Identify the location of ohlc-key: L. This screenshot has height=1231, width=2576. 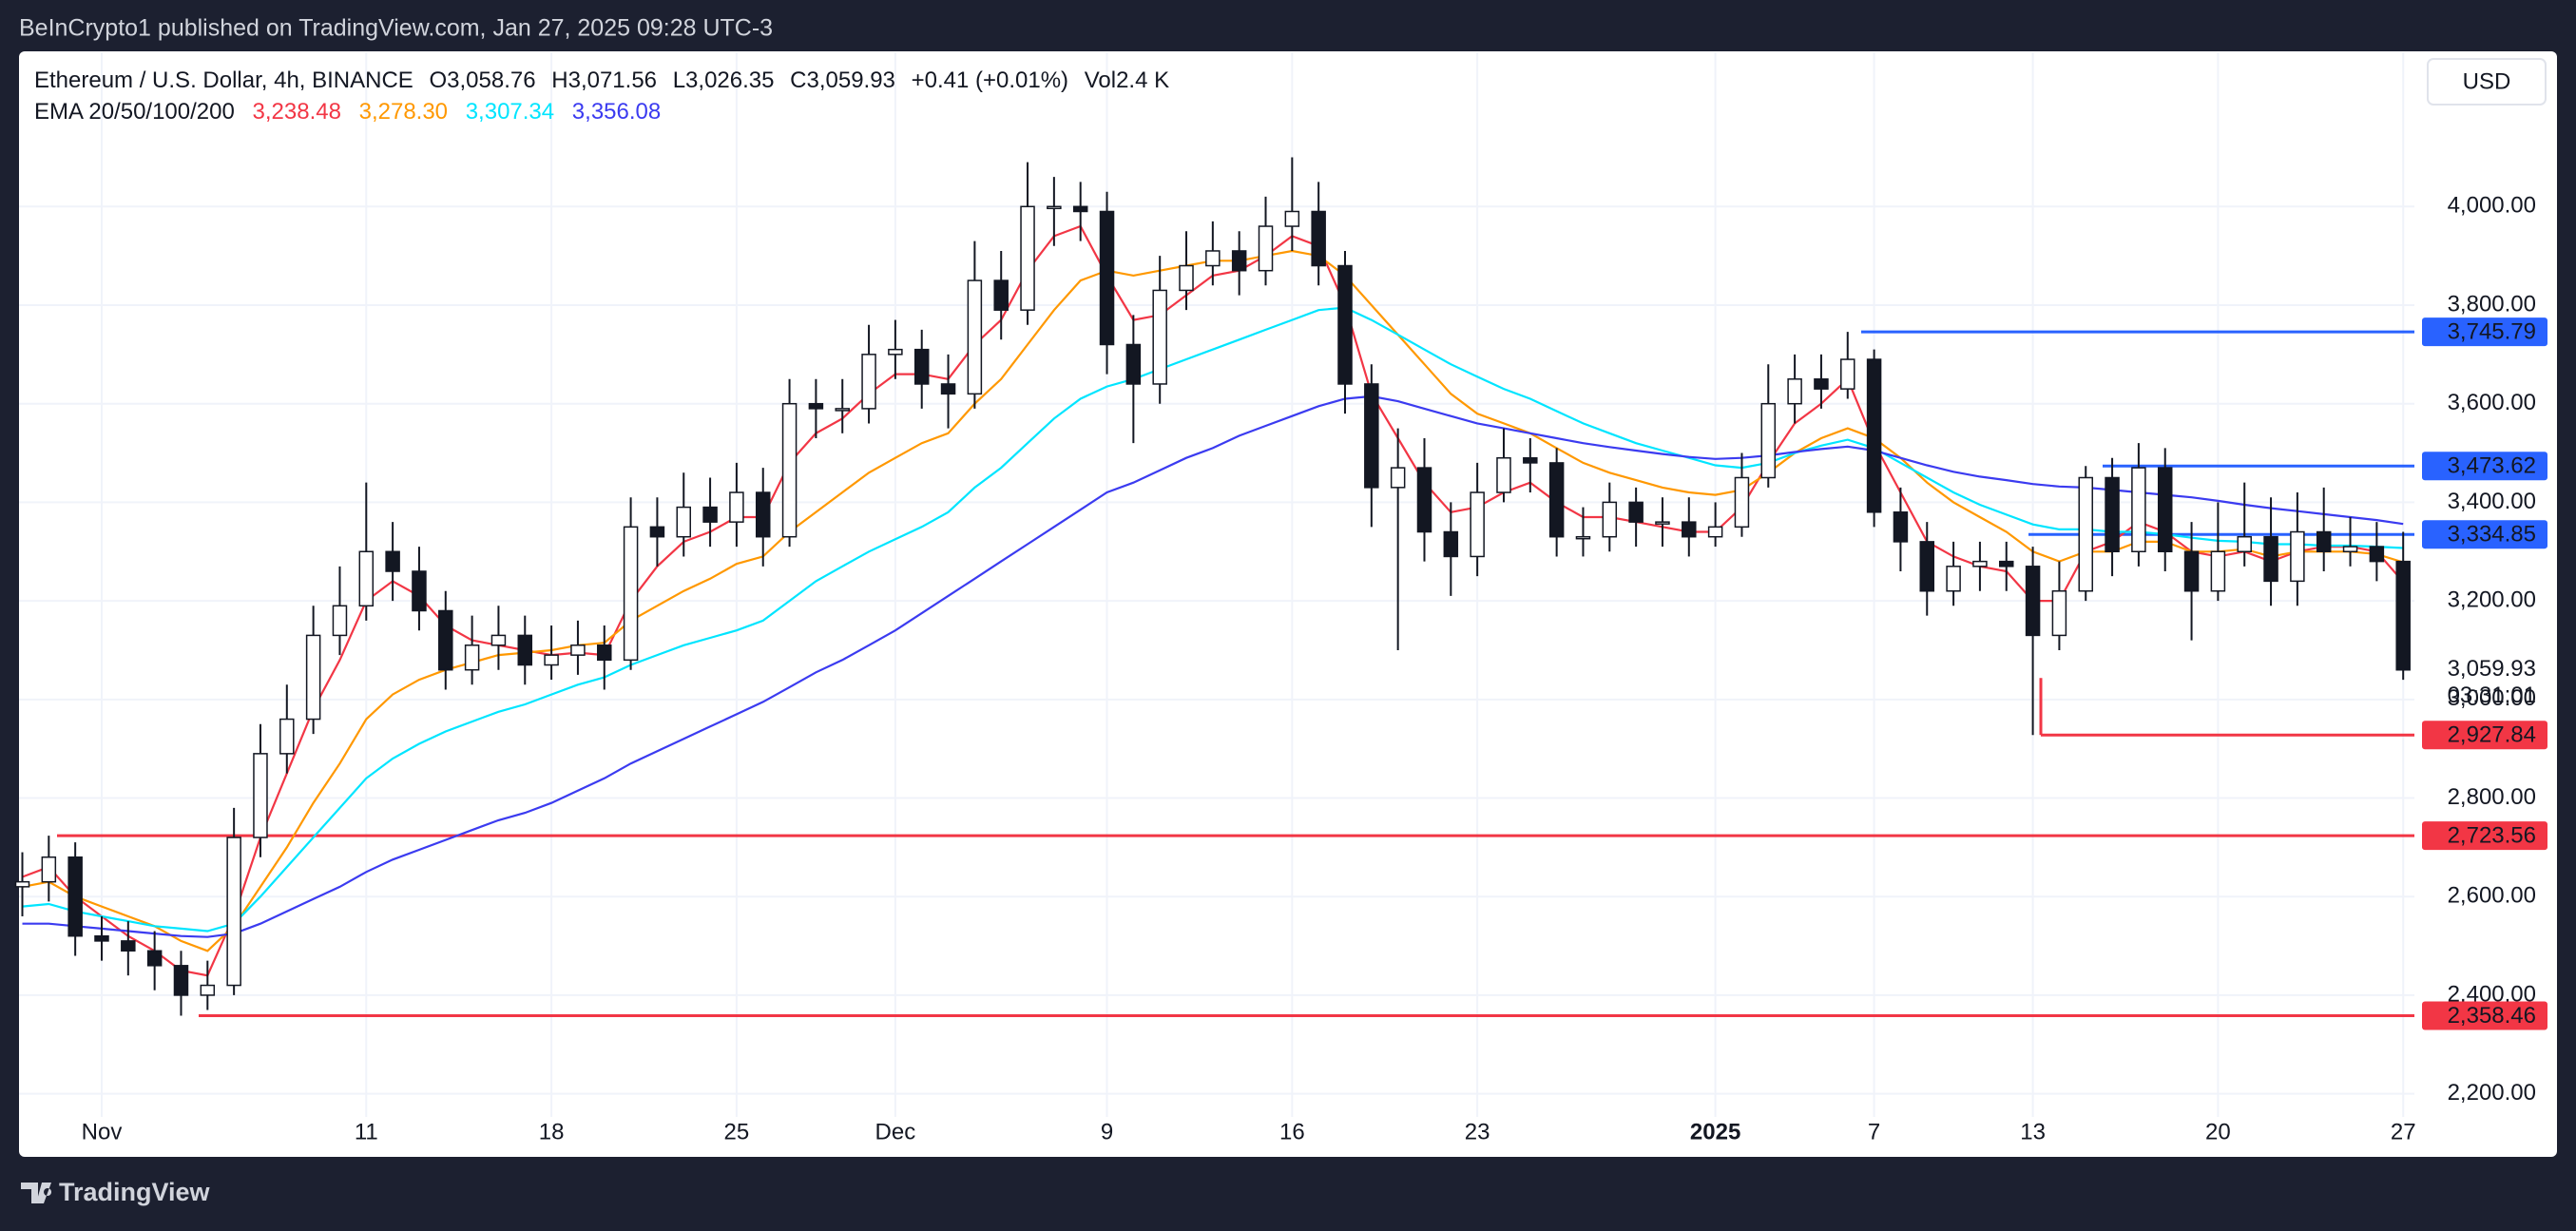
(679, 80).